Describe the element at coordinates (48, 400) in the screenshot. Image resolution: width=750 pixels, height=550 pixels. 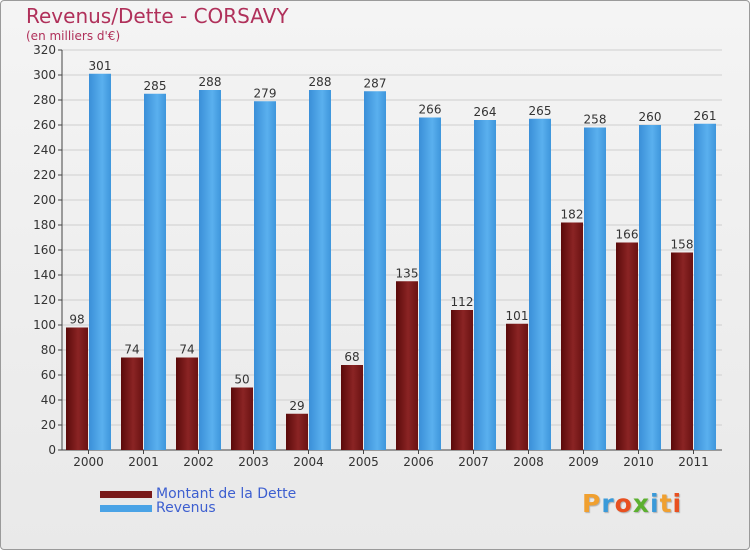
I see `y-tick-label: 40` at that location.